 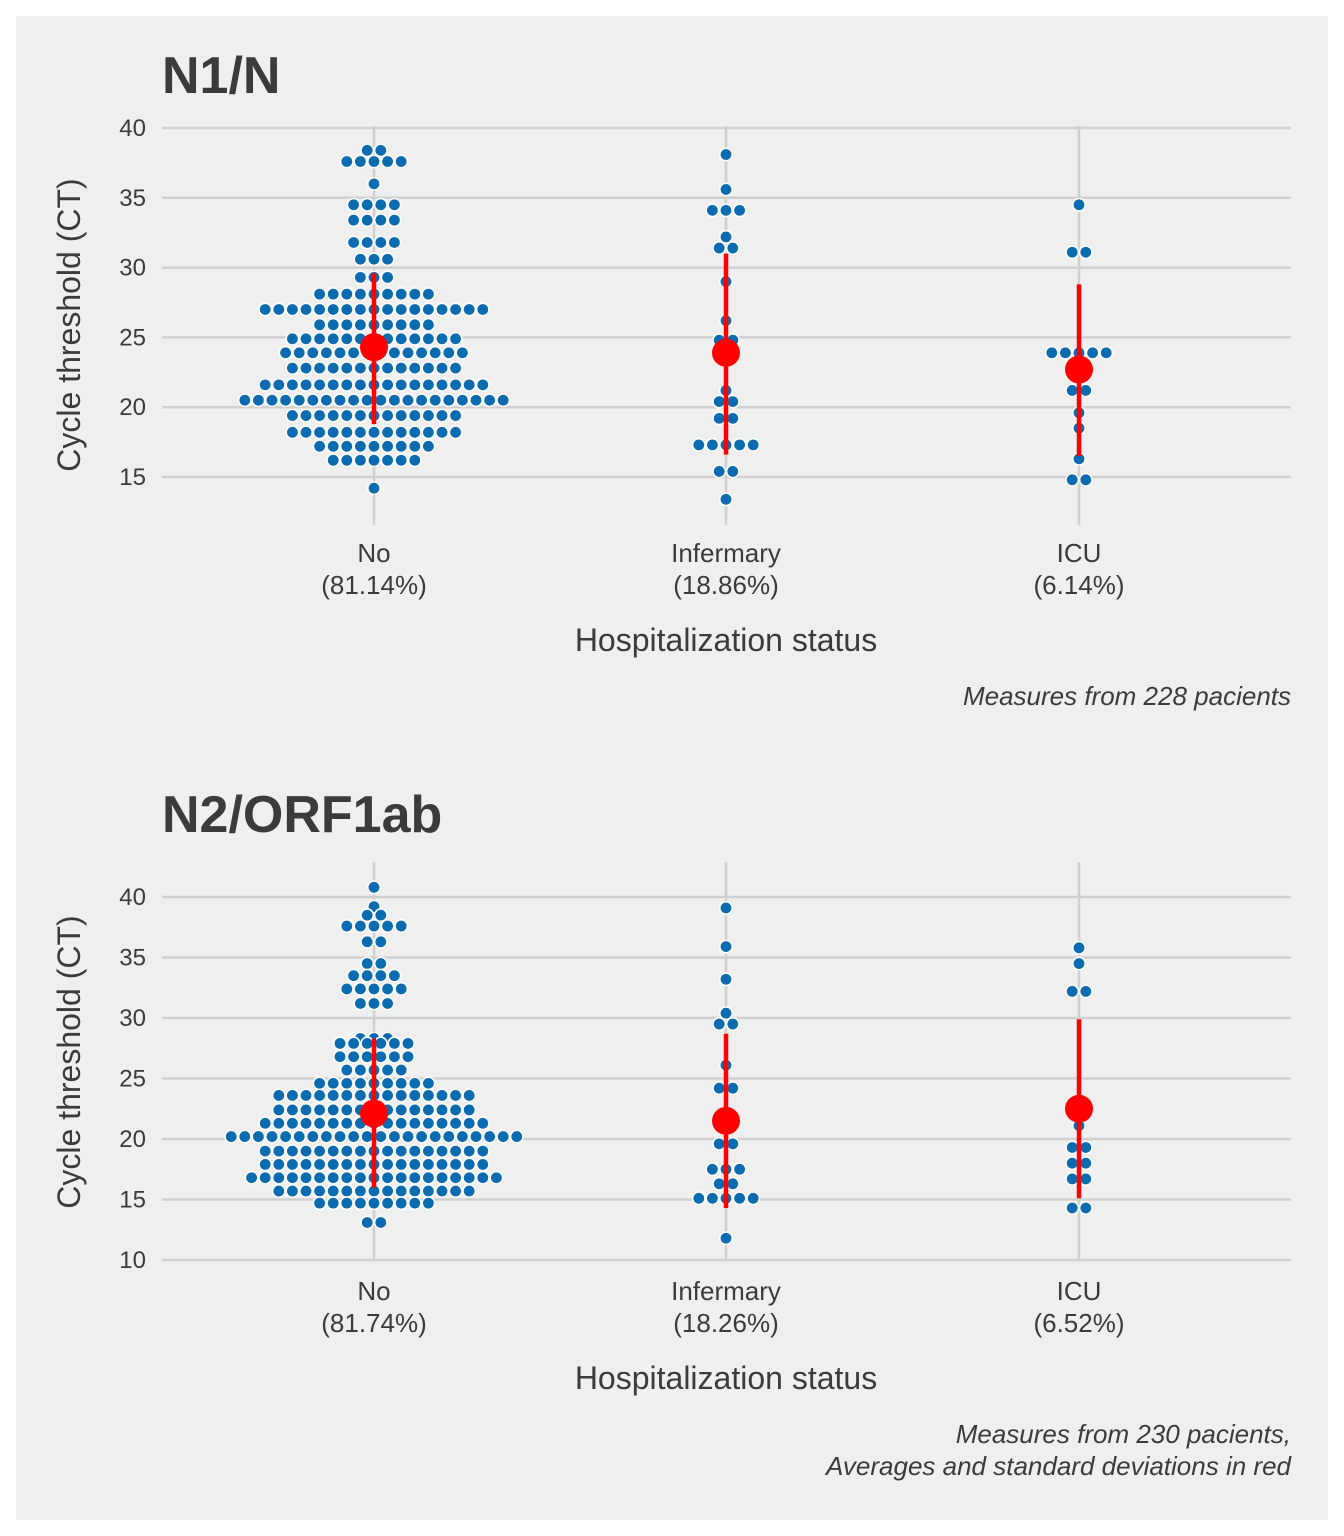 What do you see at coordinates (1079, 1108) in the screenshot?
I see `mean-point` at bounding box center [1079, 1108].